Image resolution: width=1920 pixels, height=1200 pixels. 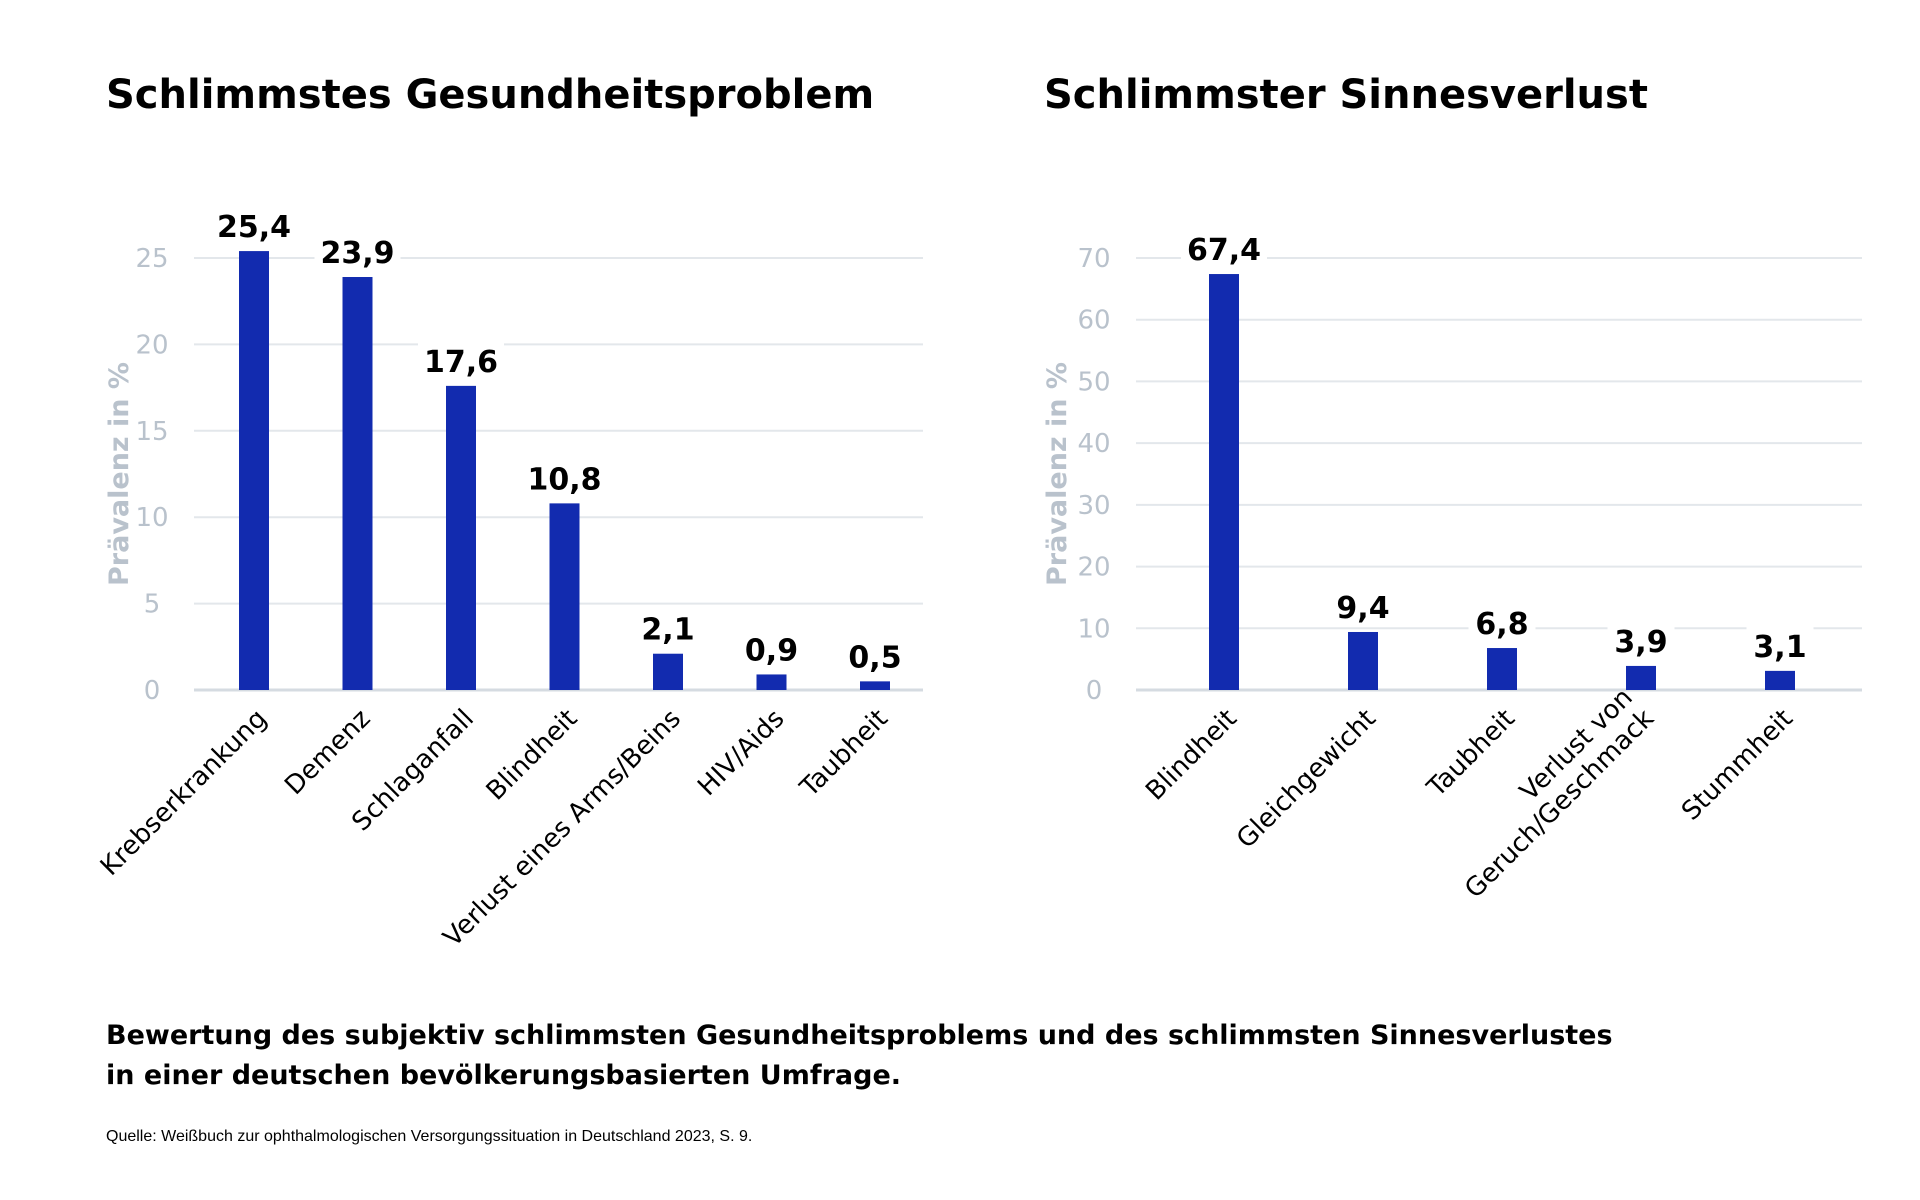 I want to click on data-label: 23,9, so click(x=357, y=253).